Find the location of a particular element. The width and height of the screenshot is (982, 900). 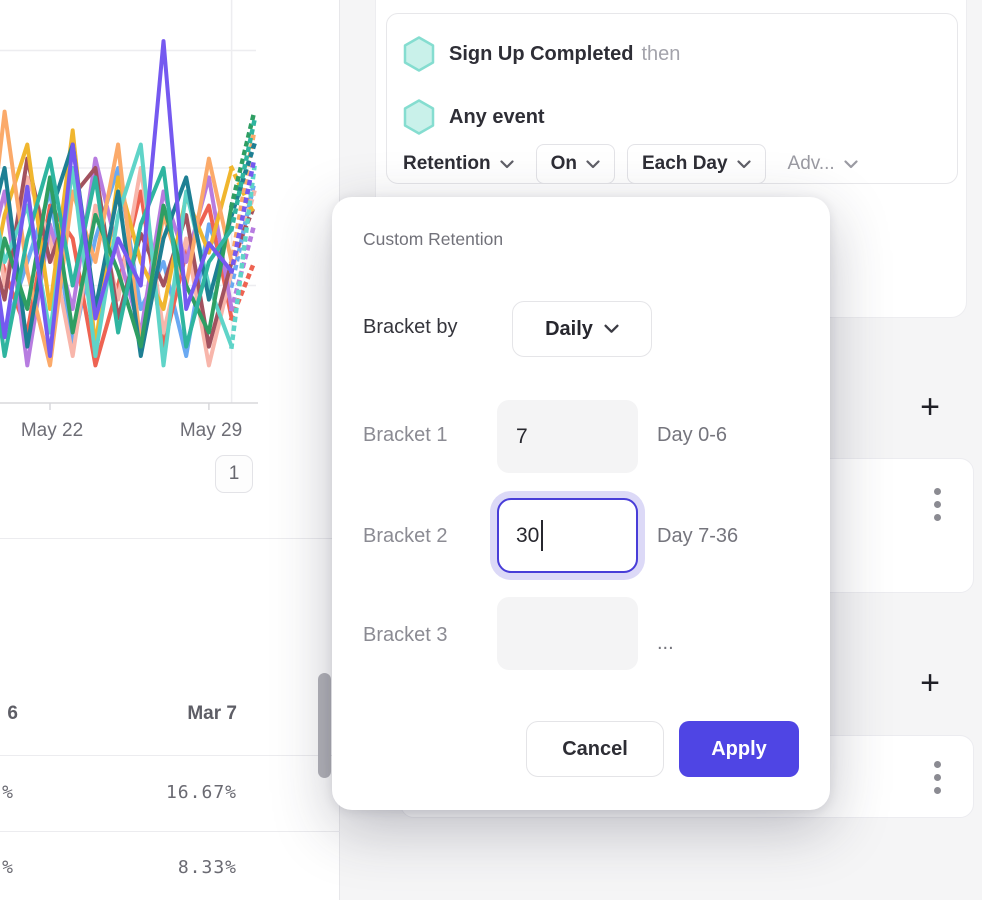

bracket-3-label: Bracket 3 is located at coordinates (405, 635).